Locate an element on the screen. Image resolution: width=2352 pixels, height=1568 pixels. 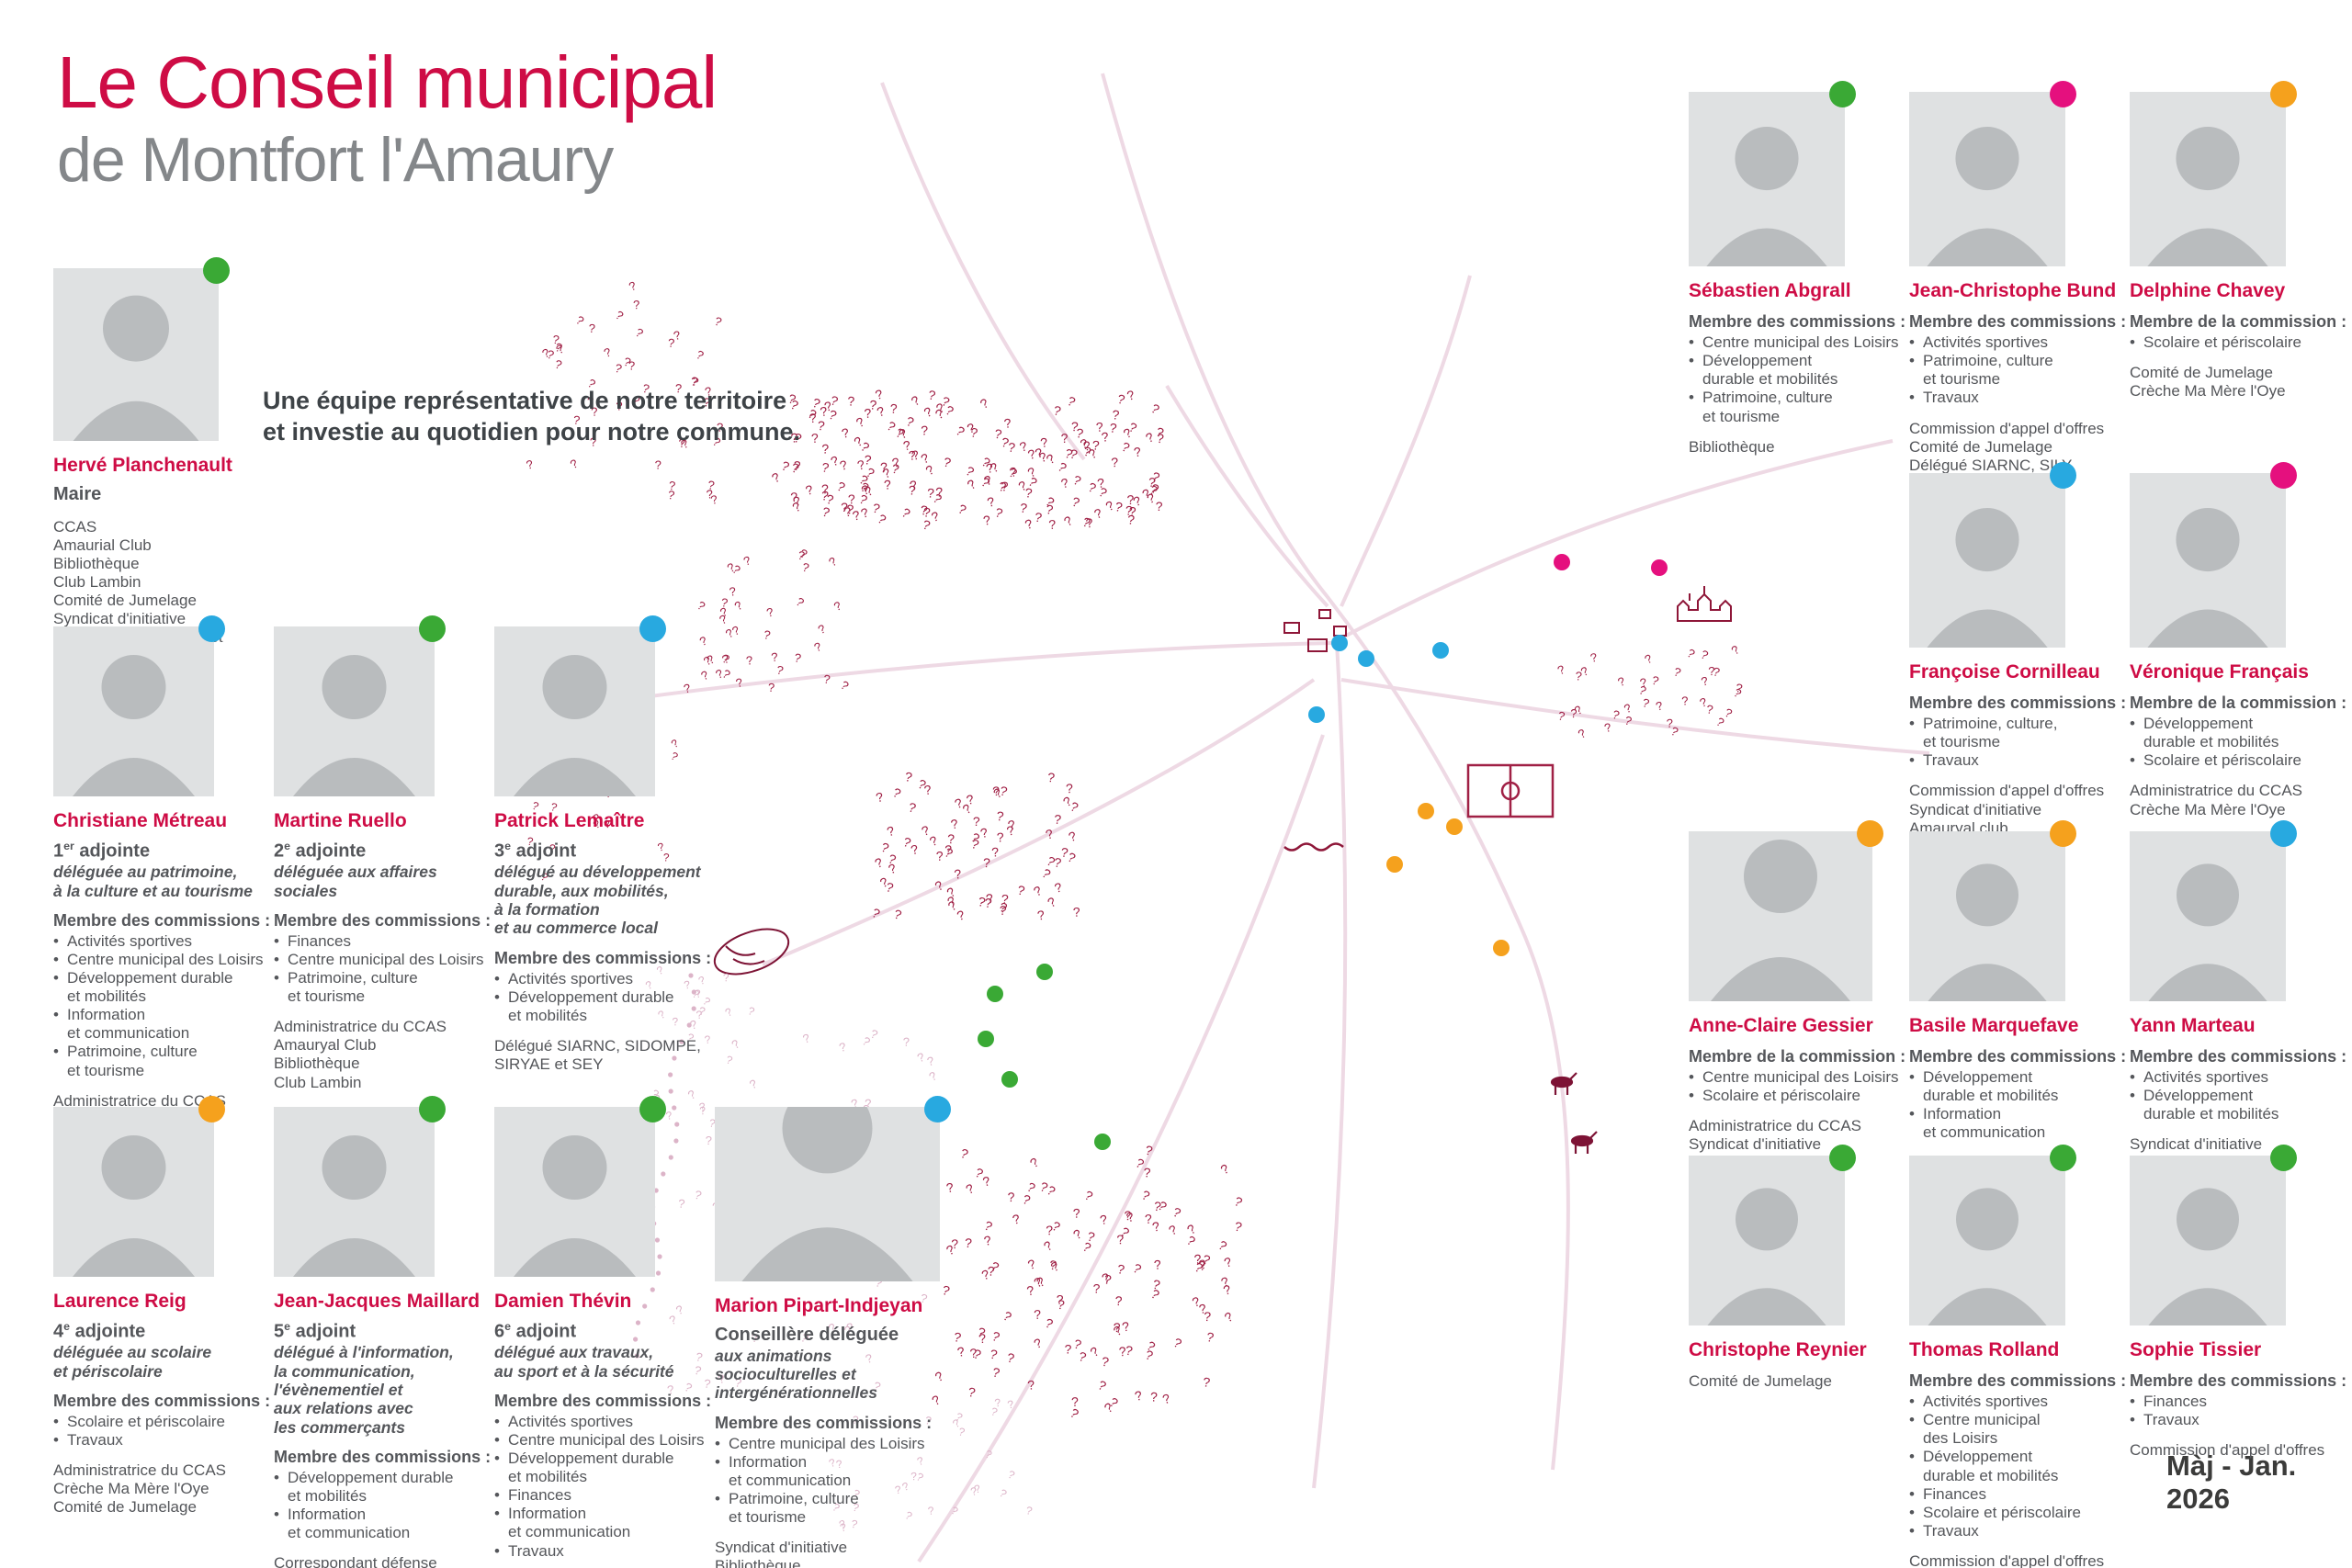
member-name: Patrick Lemaître is located at coordinates (569, 820).